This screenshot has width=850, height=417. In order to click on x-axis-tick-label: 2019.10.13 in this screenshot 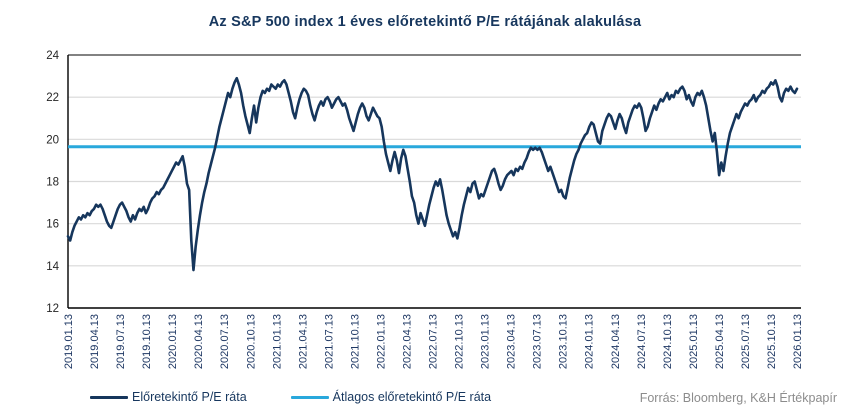, I will do `click(147, 341)`.